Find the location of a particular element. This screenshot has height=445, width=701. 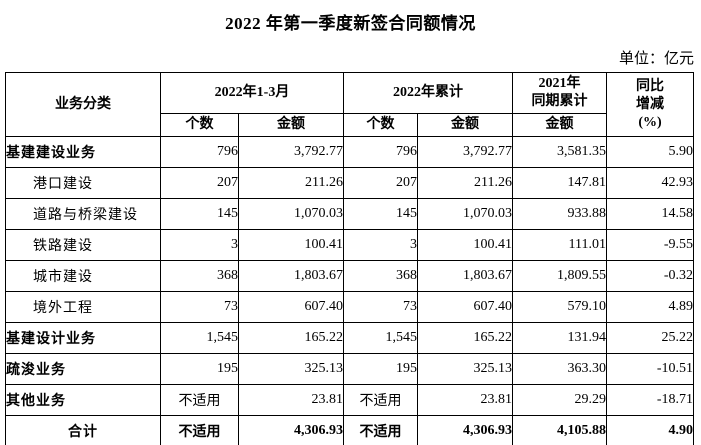

header-2021-line2: 同期累计 is located at coordinates (559, 101).